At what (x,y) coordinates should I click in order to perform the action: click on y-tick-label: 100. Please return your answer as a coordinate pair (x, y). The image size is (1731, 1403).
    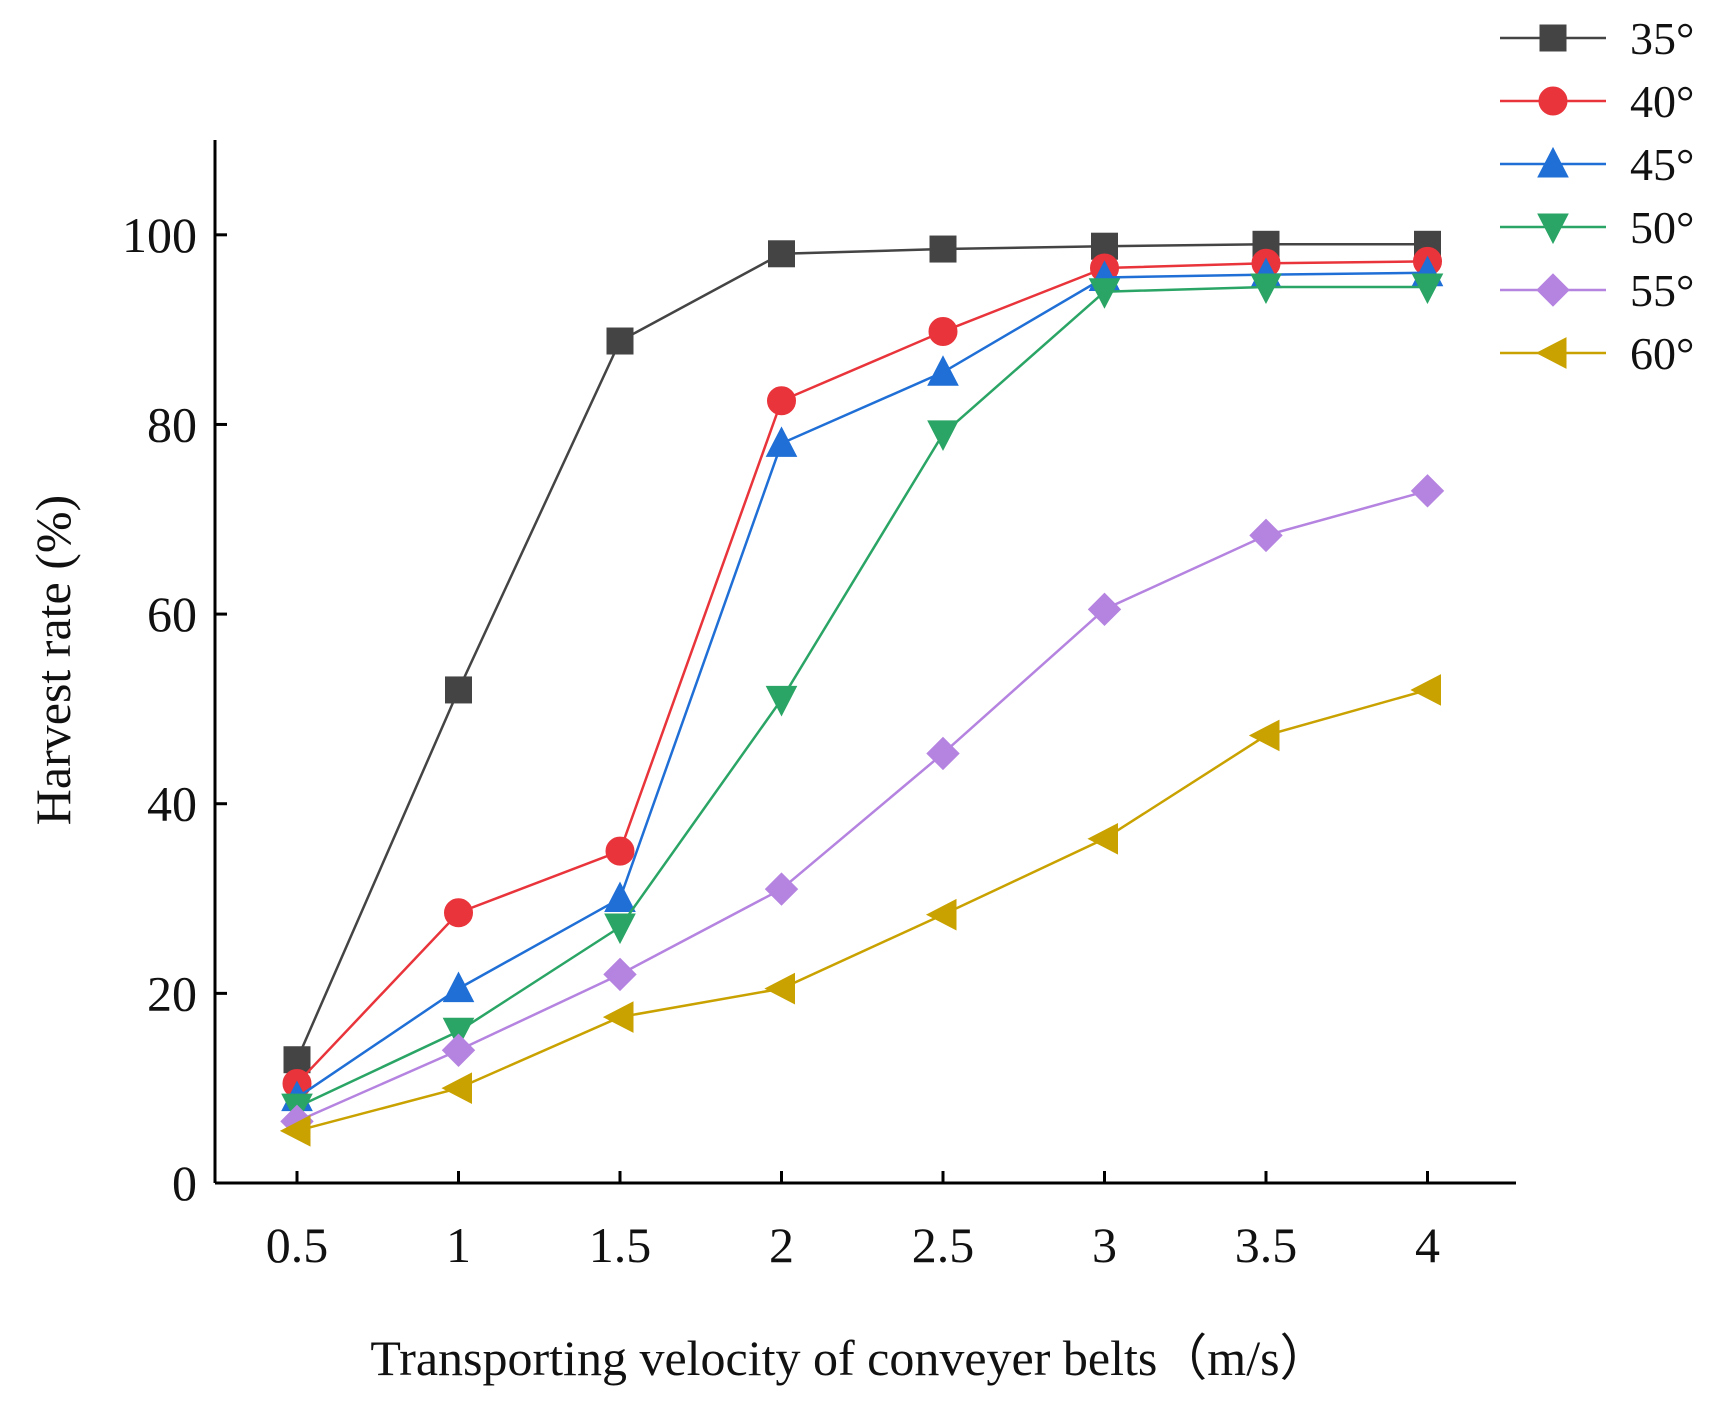
    Looking at the image, I should click on (159, 235).